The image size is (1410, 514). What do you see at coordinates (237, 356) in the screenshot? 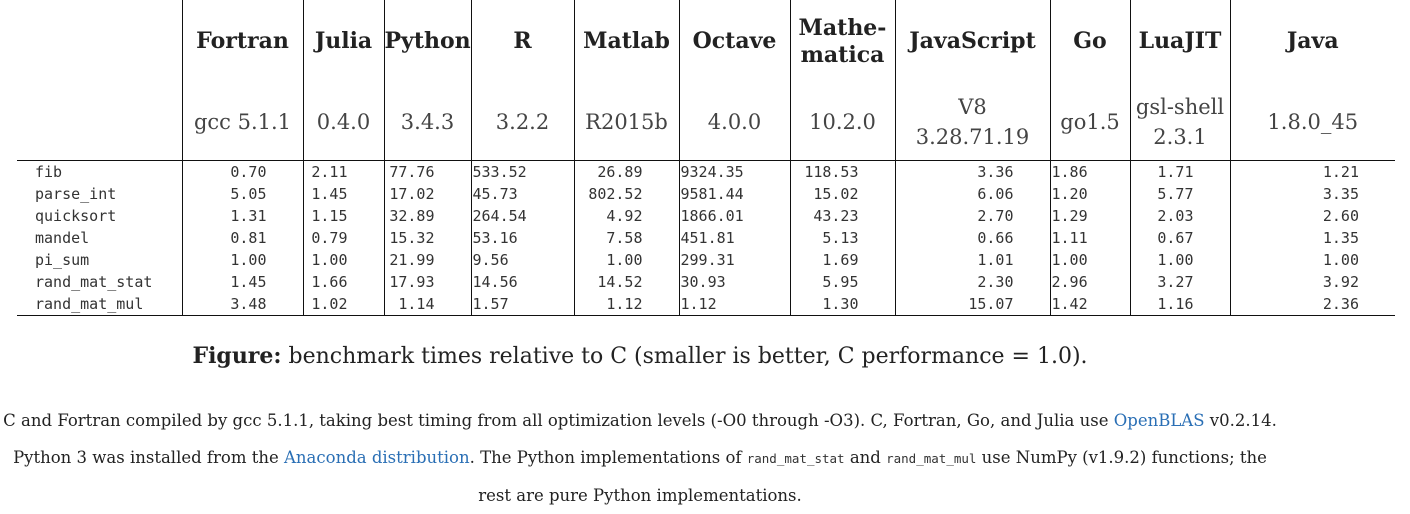
I see `caption-label: Figure:` at bounding box center [237, 356].